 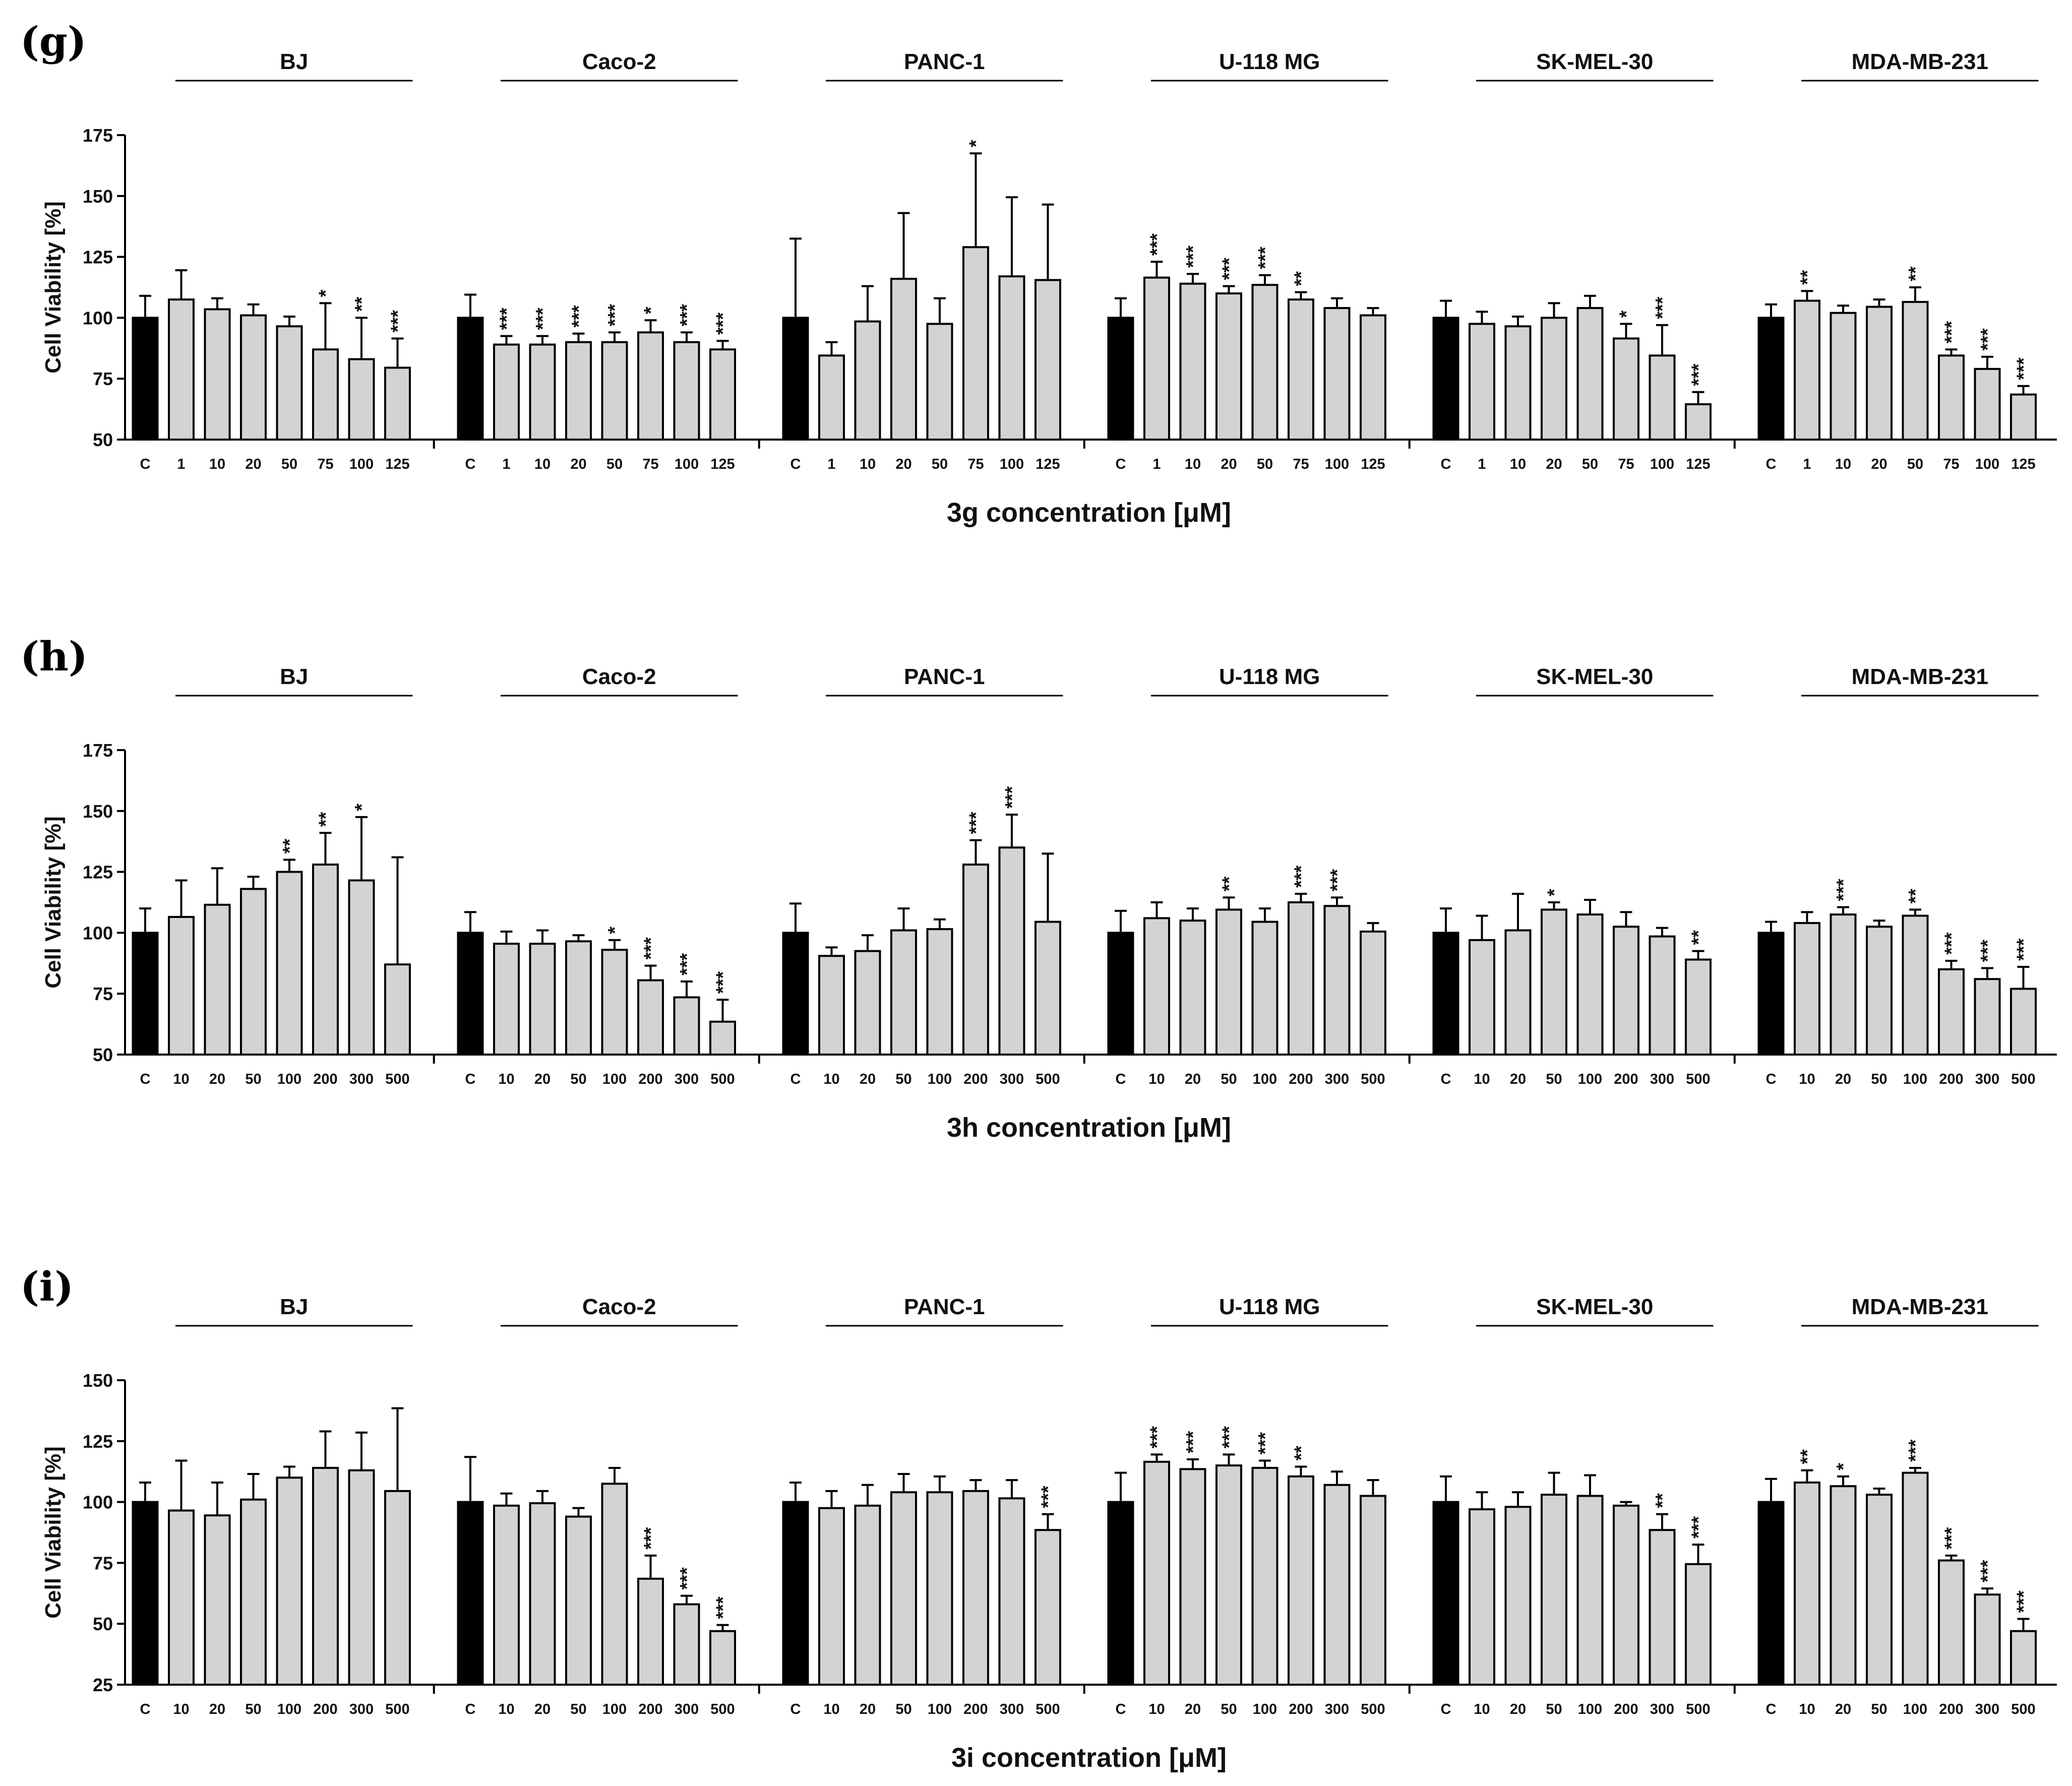 I want to click on y-tick-label: 125, so click(x=98, y=257).